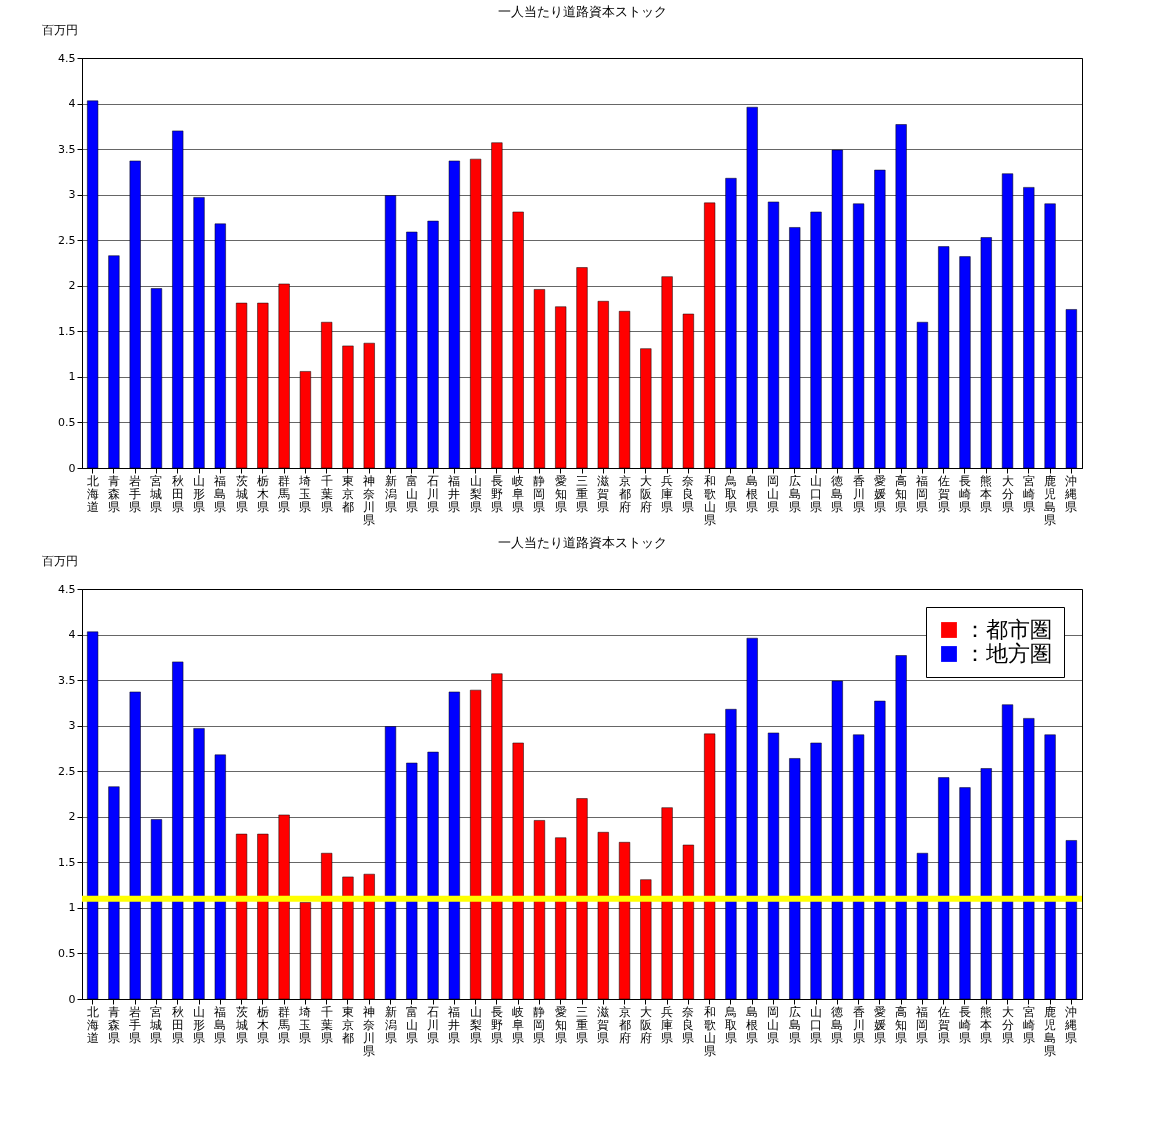 Image resolution: width=1152 pixels, height=1146 pixels. Describe the element at coordinates (667, 1024) in the screenshot. I see `x-tick-label: 兵庫県` at that location.